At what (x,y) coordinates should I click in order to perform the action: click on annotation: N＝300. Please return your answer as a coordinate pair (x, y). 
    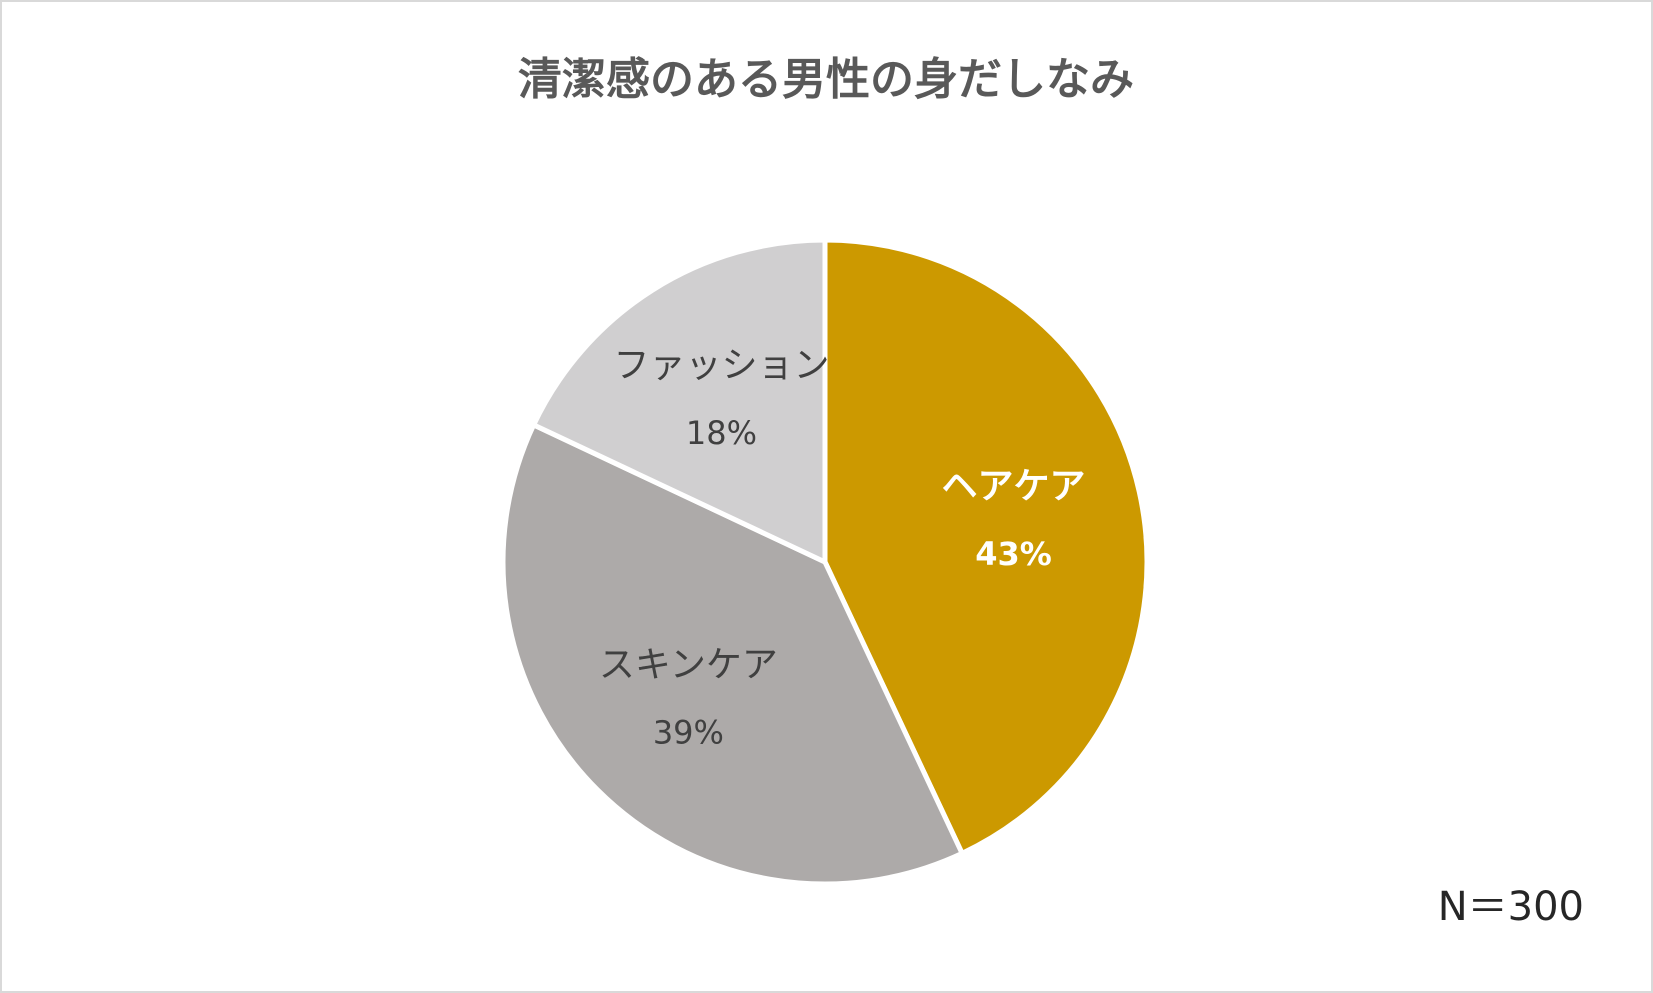
    Looking at the image, I should click on (1511, 907).